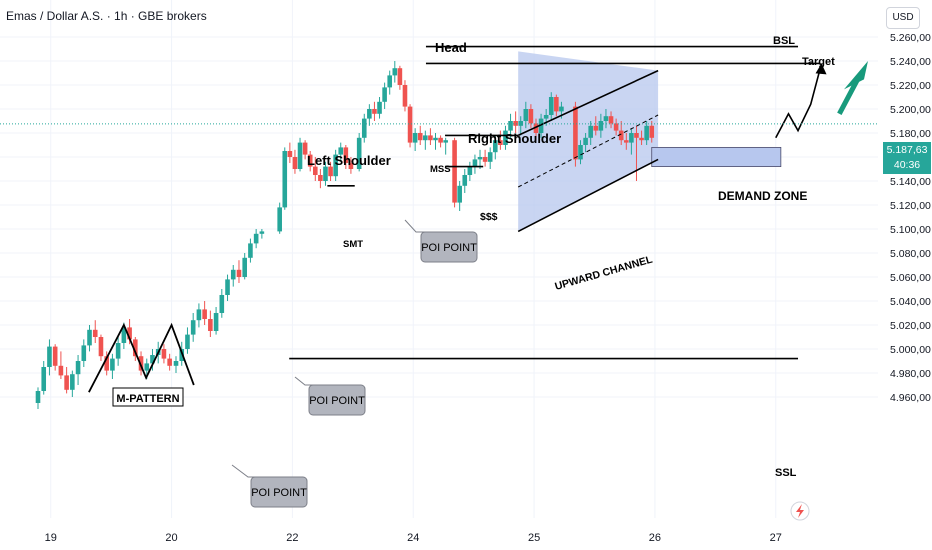 The height and width of the screenshot is (550, 932). What do you see at coordinates (655, 538) in the screenshot?
I see `x-tick-label: 26` at bounding box center [655, 538].